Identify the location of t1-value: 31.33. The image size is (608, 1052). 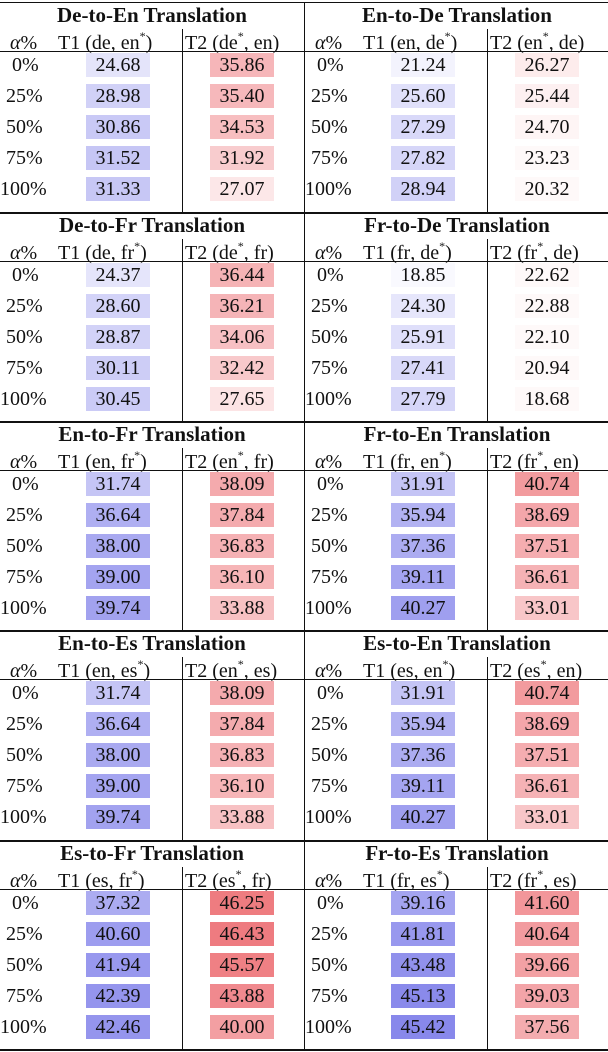
(118, 189).